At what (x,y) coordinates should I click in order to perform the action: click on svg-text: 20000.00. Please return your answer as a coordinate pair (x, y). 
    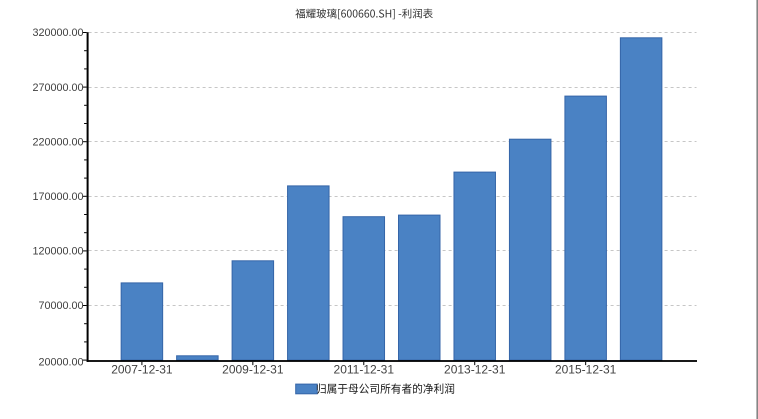
    Looking at the image, I should click on (60, 363).